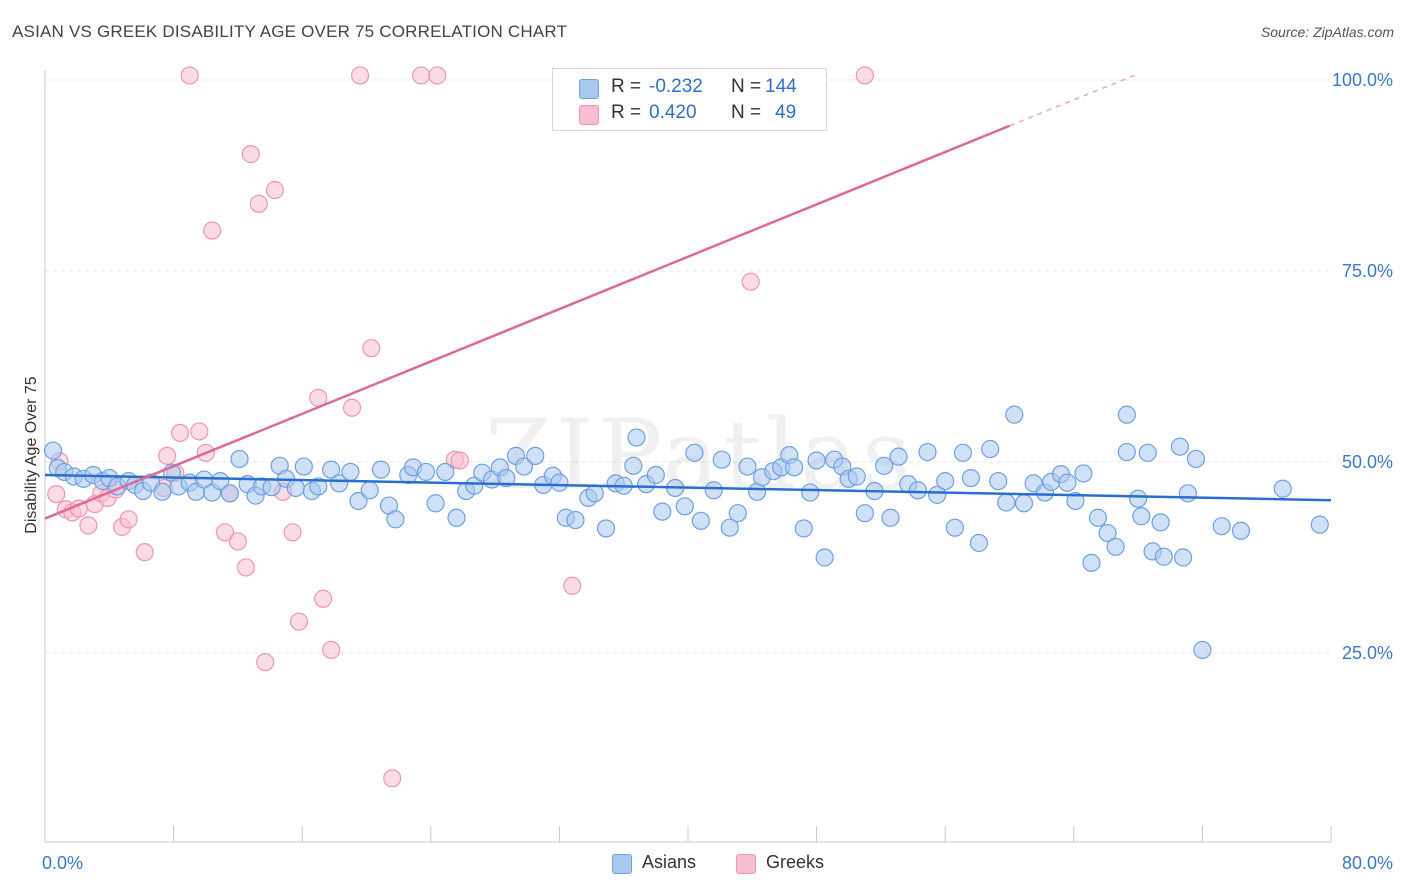 The image size is (1406, 892). Describe the element at coordinates (781, 86) in the screenshot. I see `n-value: 144` at that location.